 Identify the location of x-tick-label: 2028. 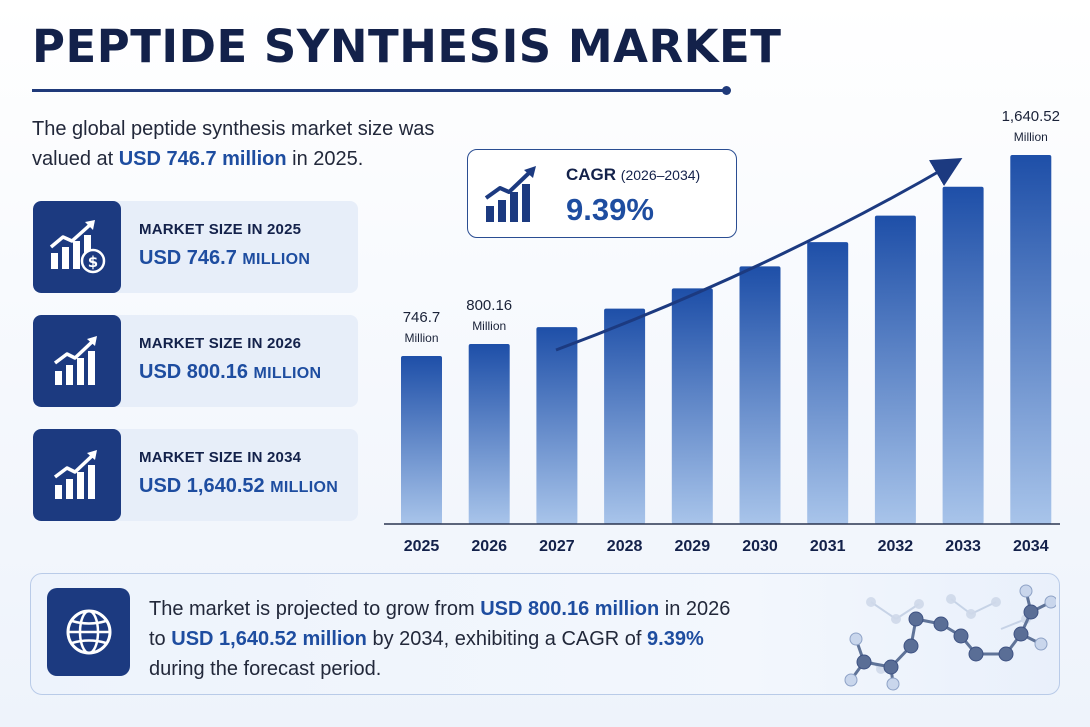
(625, 546).